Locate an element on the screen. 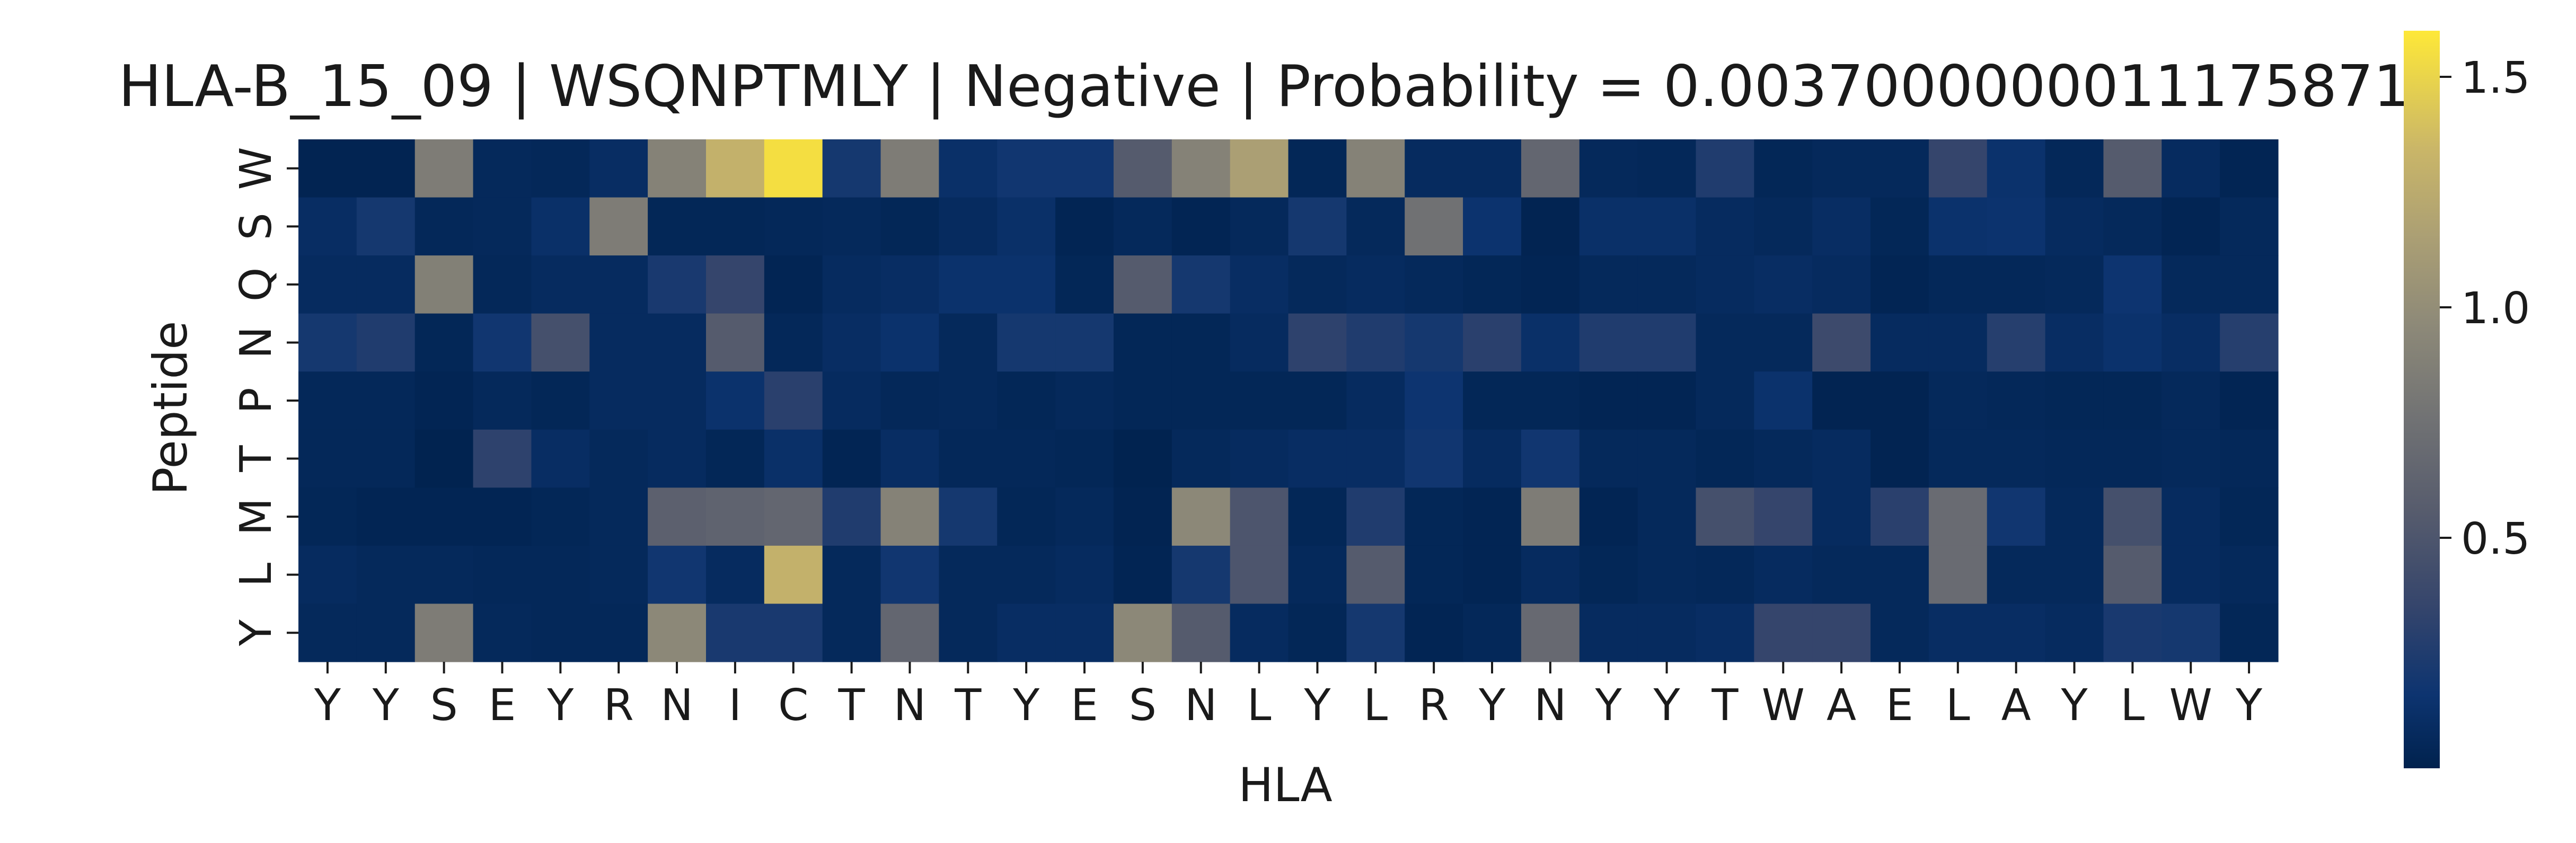 The width and height of the screenshot is (2576, 843). heatmap-cell-r0-c17 is located at coordinates (1317, 168).